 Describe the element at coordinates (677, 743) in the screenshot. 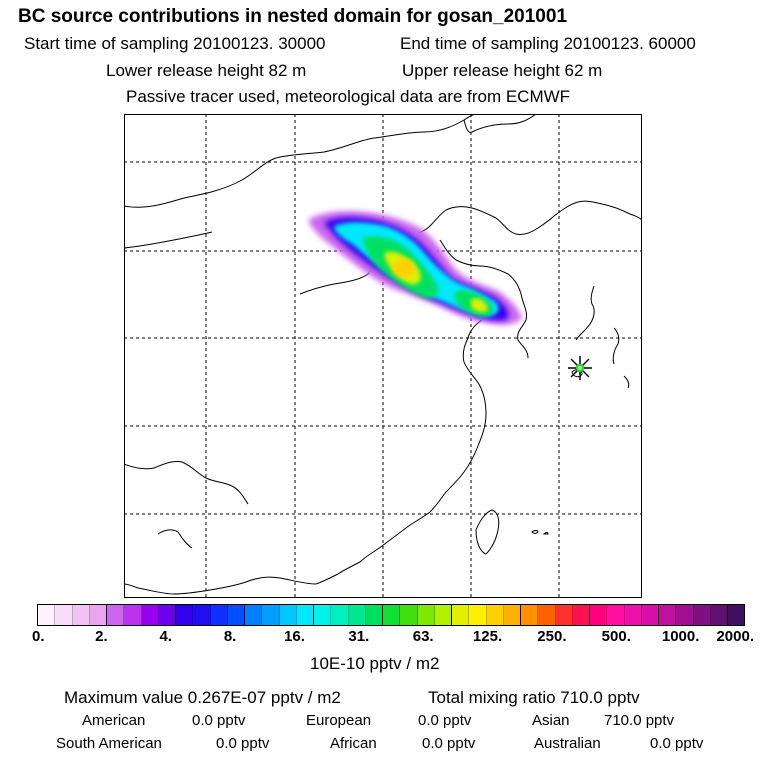

I see `australian-value: 0.0 pptv` at that location.